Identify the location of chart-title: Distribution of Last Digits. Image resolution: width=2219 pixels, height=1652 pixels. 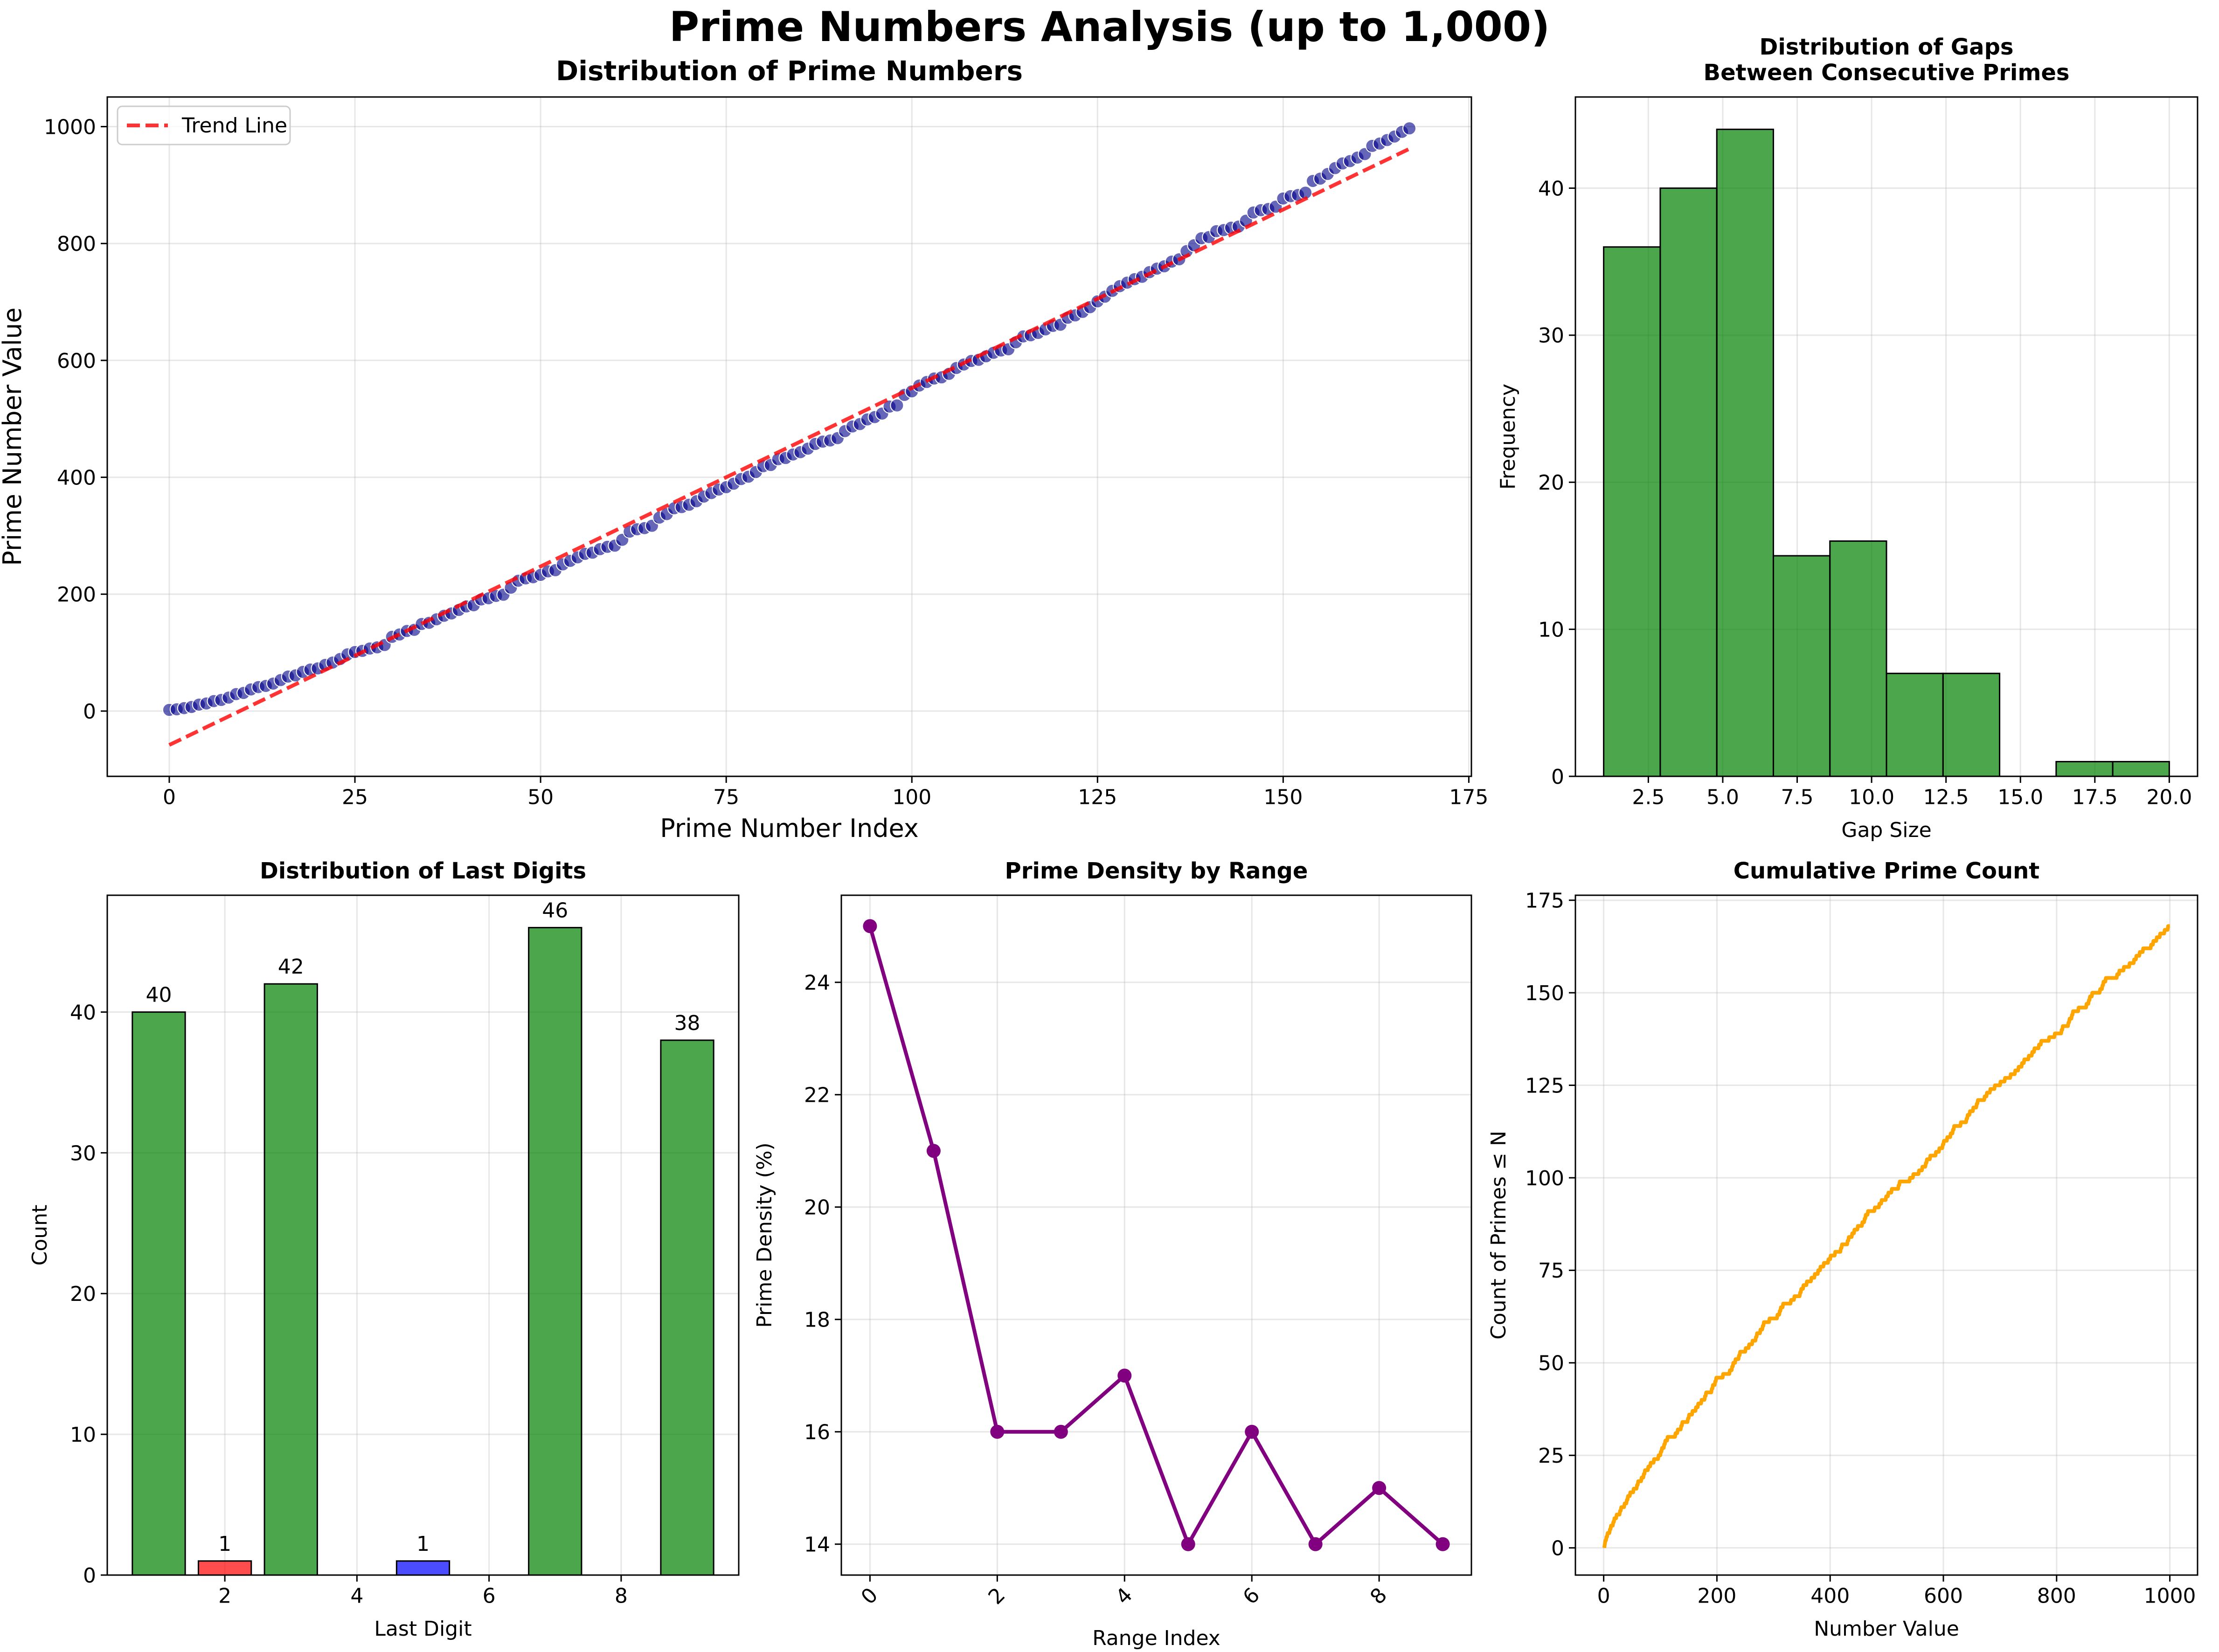
(423, 871).